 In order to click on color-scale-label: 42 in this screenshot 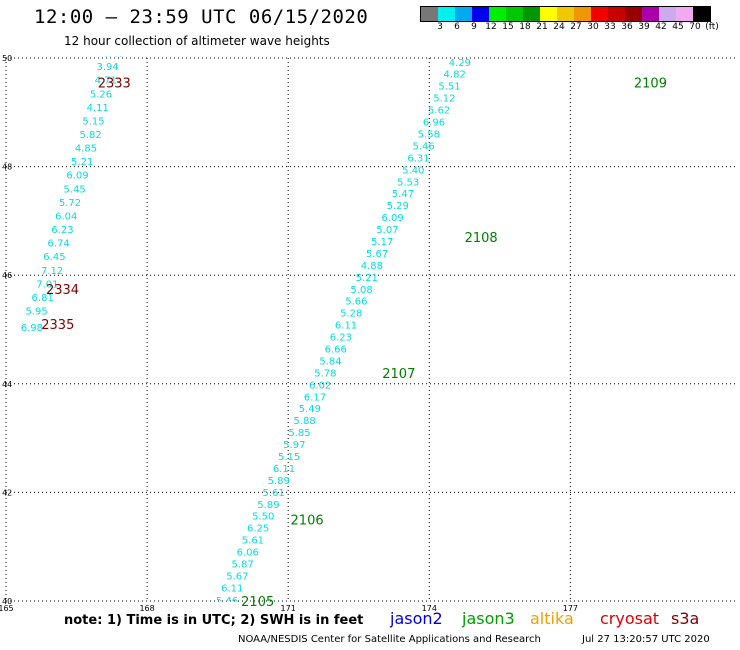, I will do `click(661, 27)`.